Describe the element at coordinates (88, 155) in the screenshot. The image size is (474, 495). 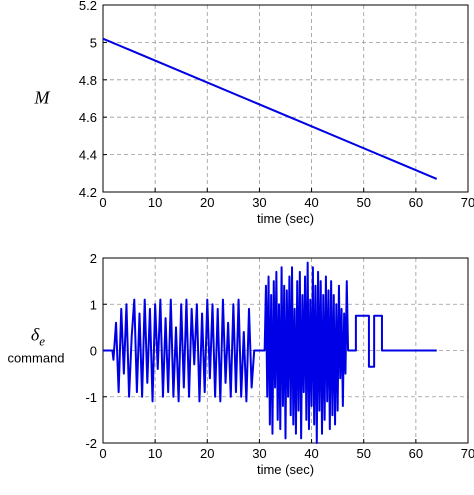
I see `y-tick-label: 4.4` at that location.